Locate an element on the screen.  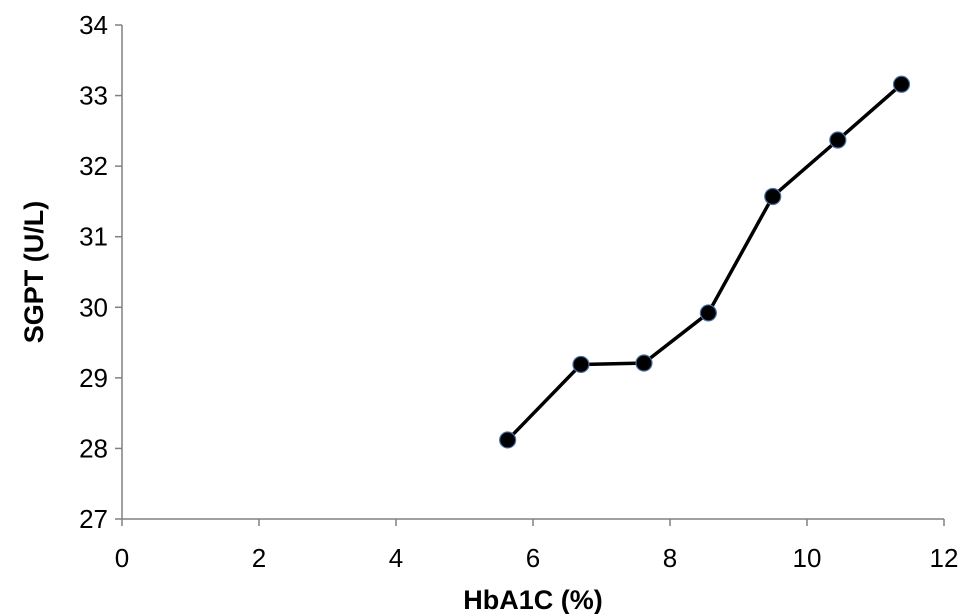
x-tick-label: 2 is located at coordinates (259, 558).